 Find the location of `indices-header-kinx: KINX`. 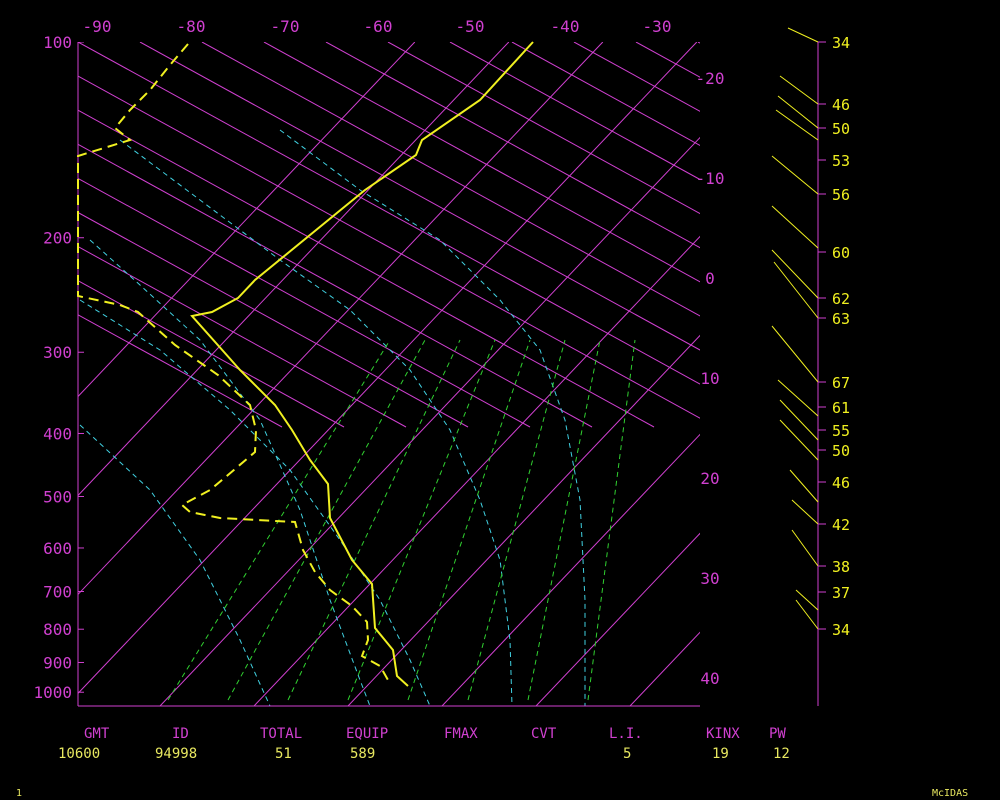

indices-header-kinx: KINX is located at coordinates (723, 734).